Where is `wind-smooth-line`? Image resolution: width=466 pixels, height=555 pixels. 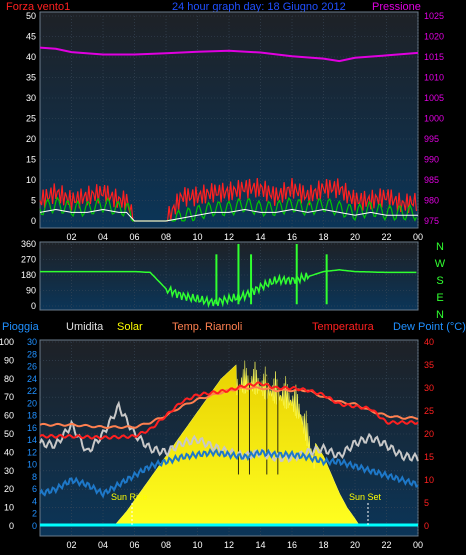 wind-smooth-line is located at coordinates (228, 215).